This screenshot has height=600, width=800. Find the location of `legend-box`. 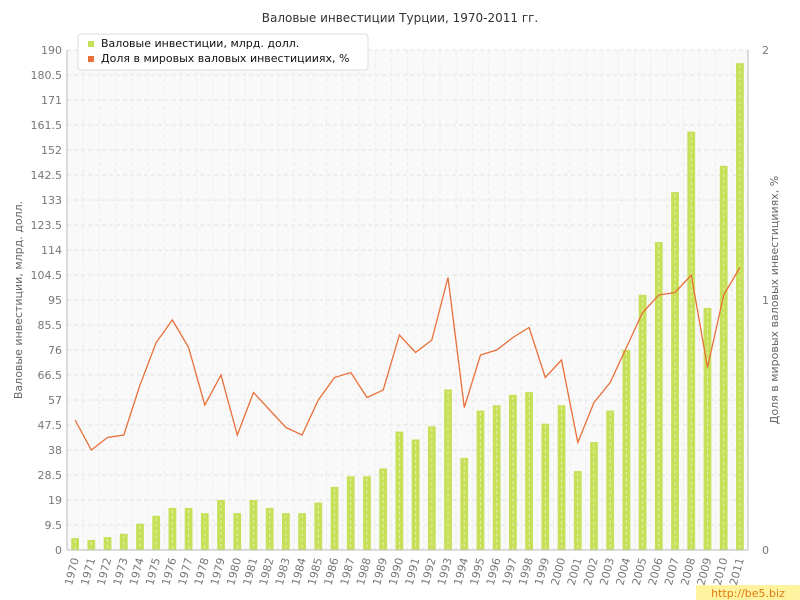

legend-box is located at coordinates (223, 52).